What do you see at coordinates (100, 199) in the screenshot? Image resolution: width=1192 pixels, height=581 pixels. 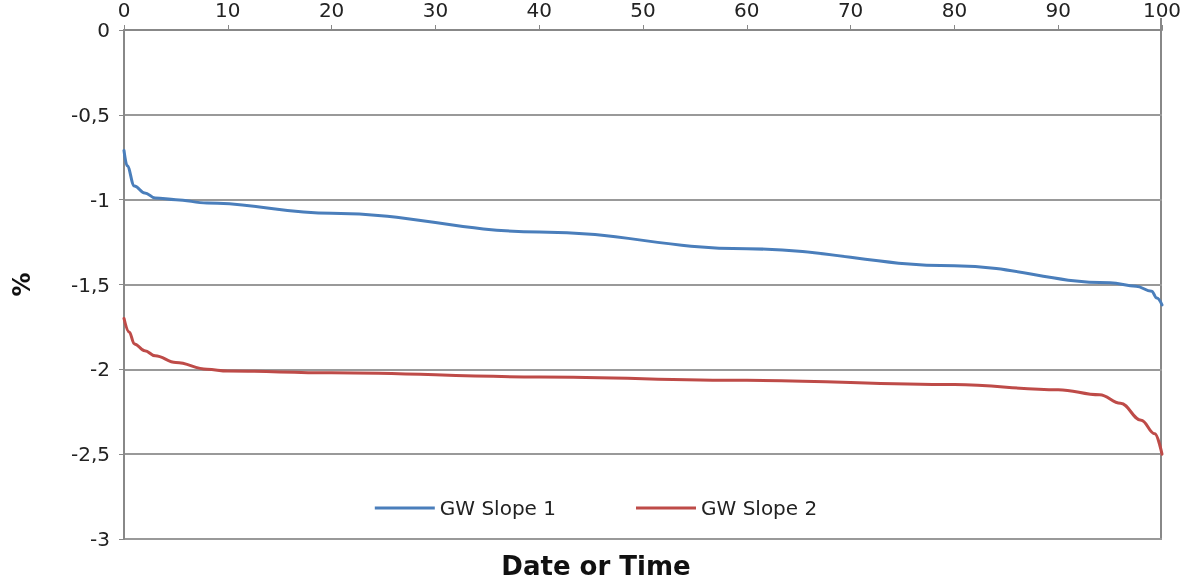 I see `y-tick-label: -1` at bounding box center [100, 199].